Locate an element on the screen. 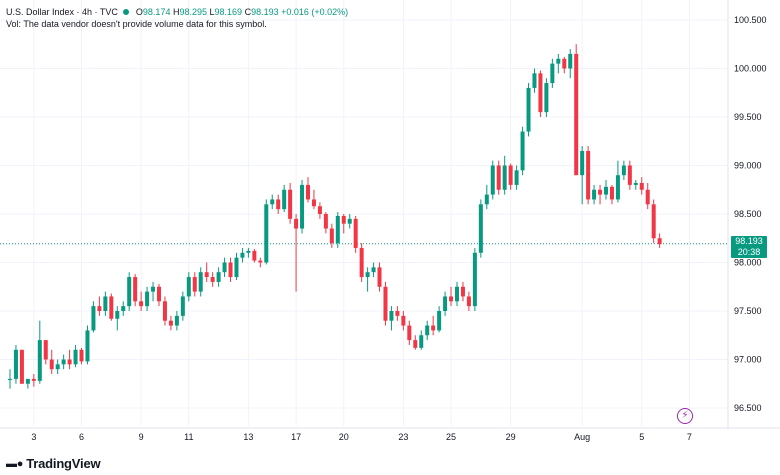 The height and width of the screenshot is (475, 780). last-price-value: 98.193 is located at coordinates (749, 241).